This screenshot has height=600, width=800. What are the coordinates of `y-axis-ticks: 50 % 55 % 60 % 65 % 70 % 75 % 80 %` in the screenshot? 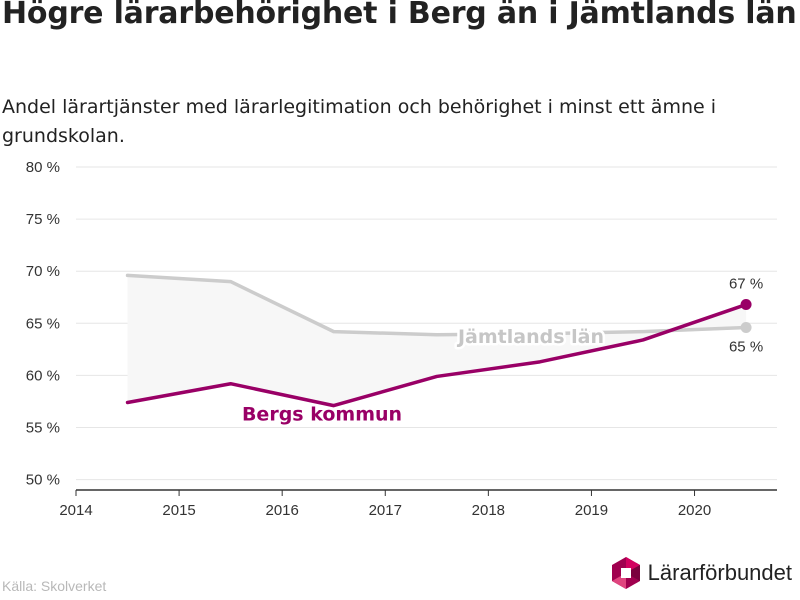 It's located at (43, 324).